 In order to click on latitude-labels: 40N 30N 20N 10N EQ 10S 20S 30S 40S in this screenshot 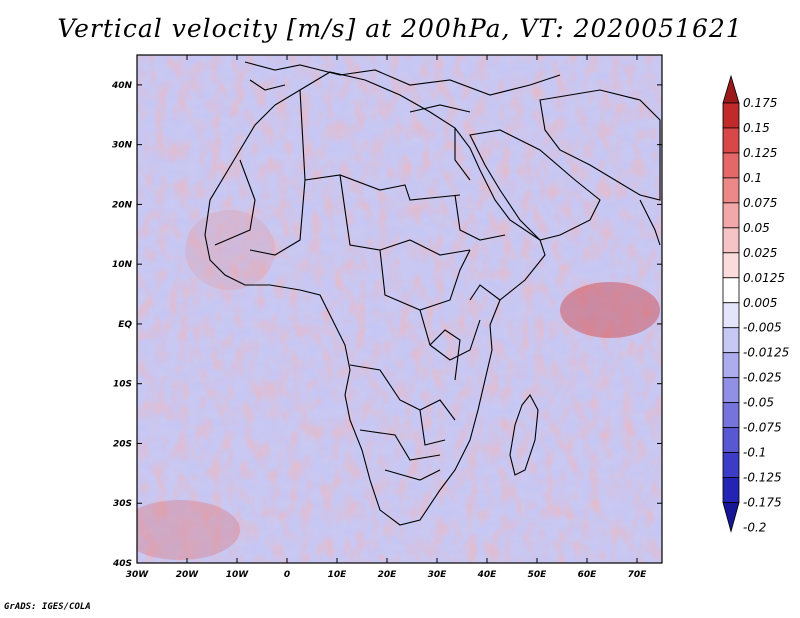, I will do `click(122, 325)`.